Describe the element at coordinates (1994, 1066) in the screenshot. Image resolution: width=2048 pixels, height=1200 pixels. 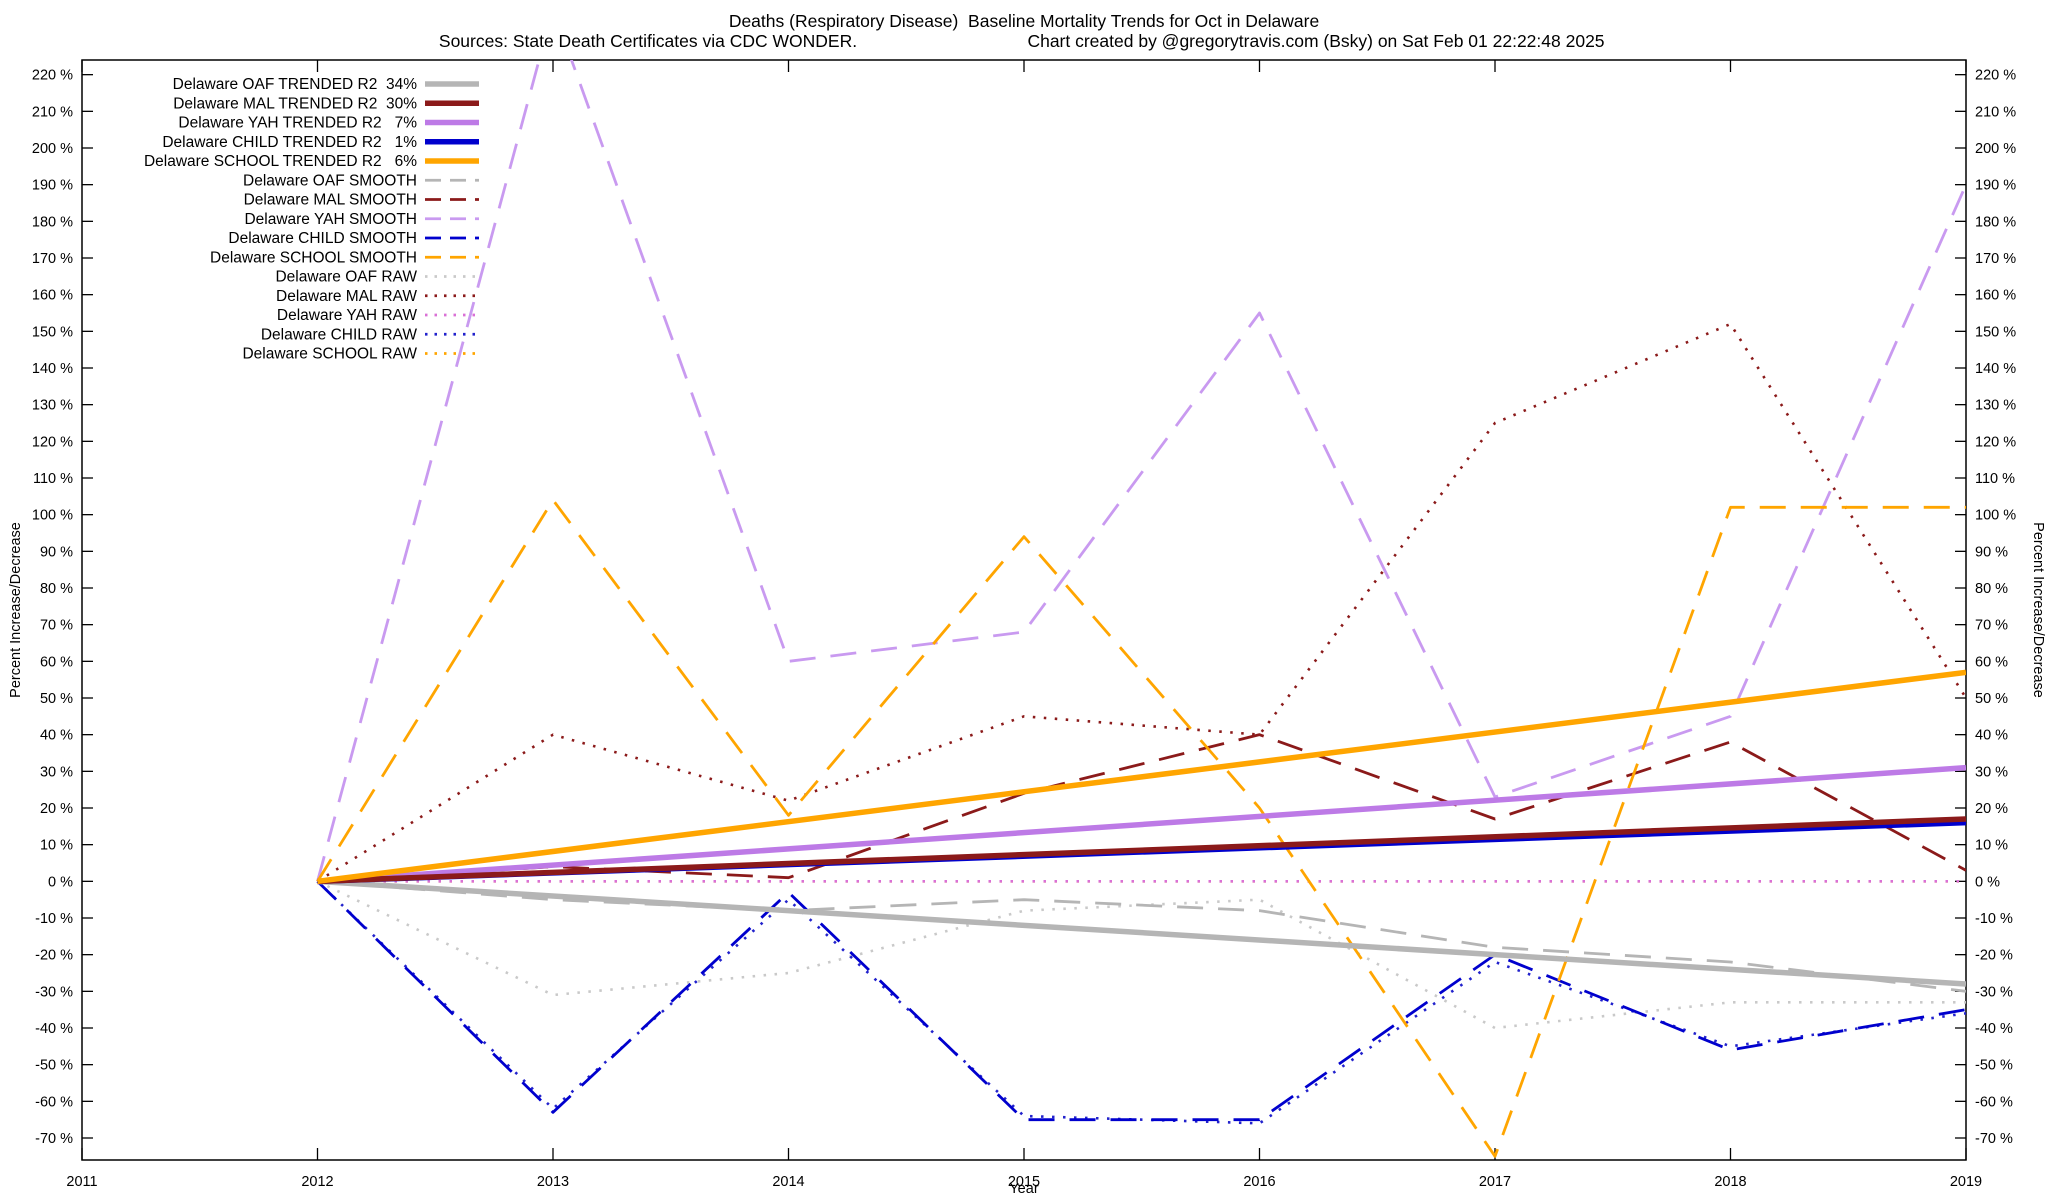
I see `y-tick-label-right: -50 %` at that location.